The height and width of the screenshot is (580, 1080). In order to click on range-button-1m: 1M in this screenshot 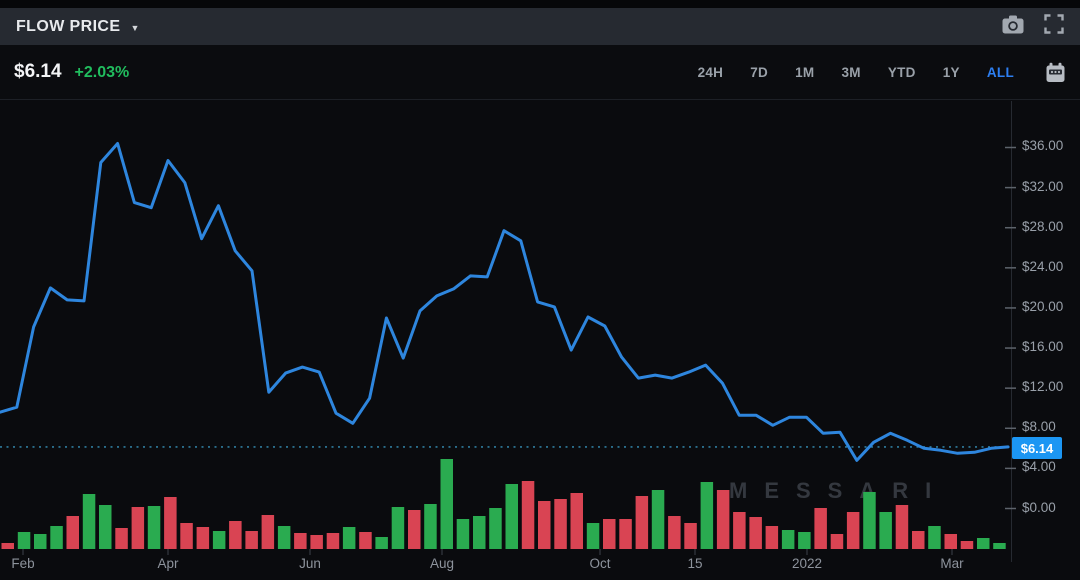, I will do `click(805, 72)`.